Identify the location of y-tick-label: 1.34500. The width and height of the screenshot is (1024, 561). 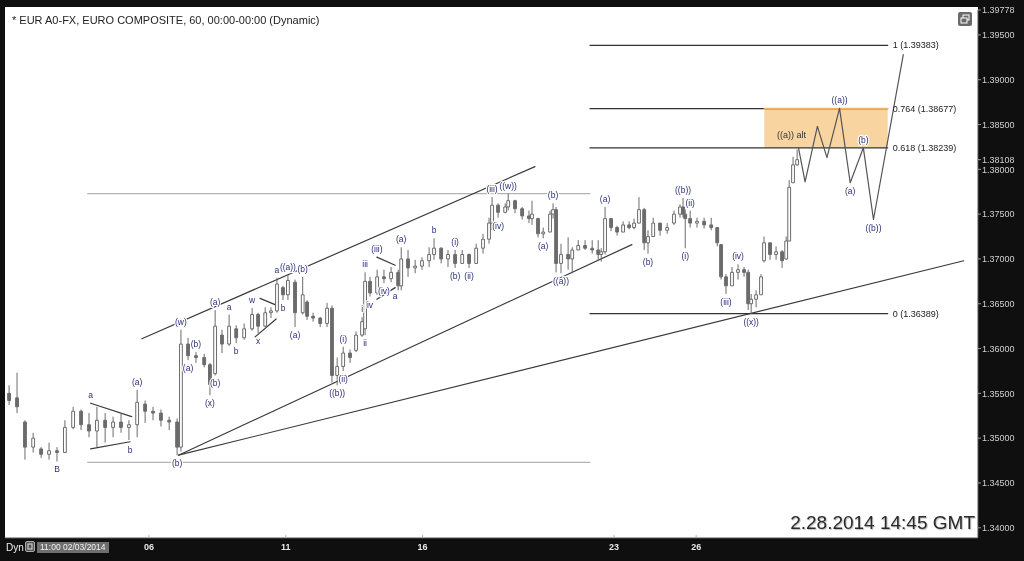
(998, 483).